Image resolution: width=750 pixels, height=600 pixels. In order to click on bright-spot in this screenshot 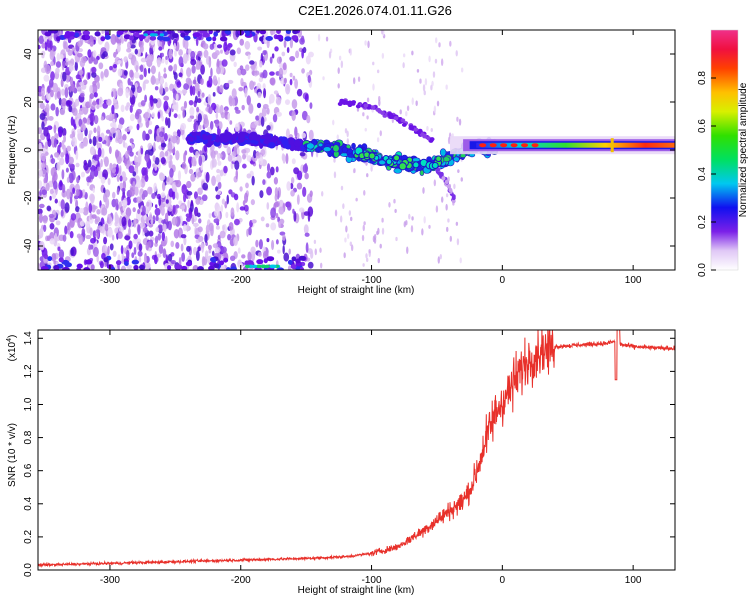, I will do `click(372, 156)`.